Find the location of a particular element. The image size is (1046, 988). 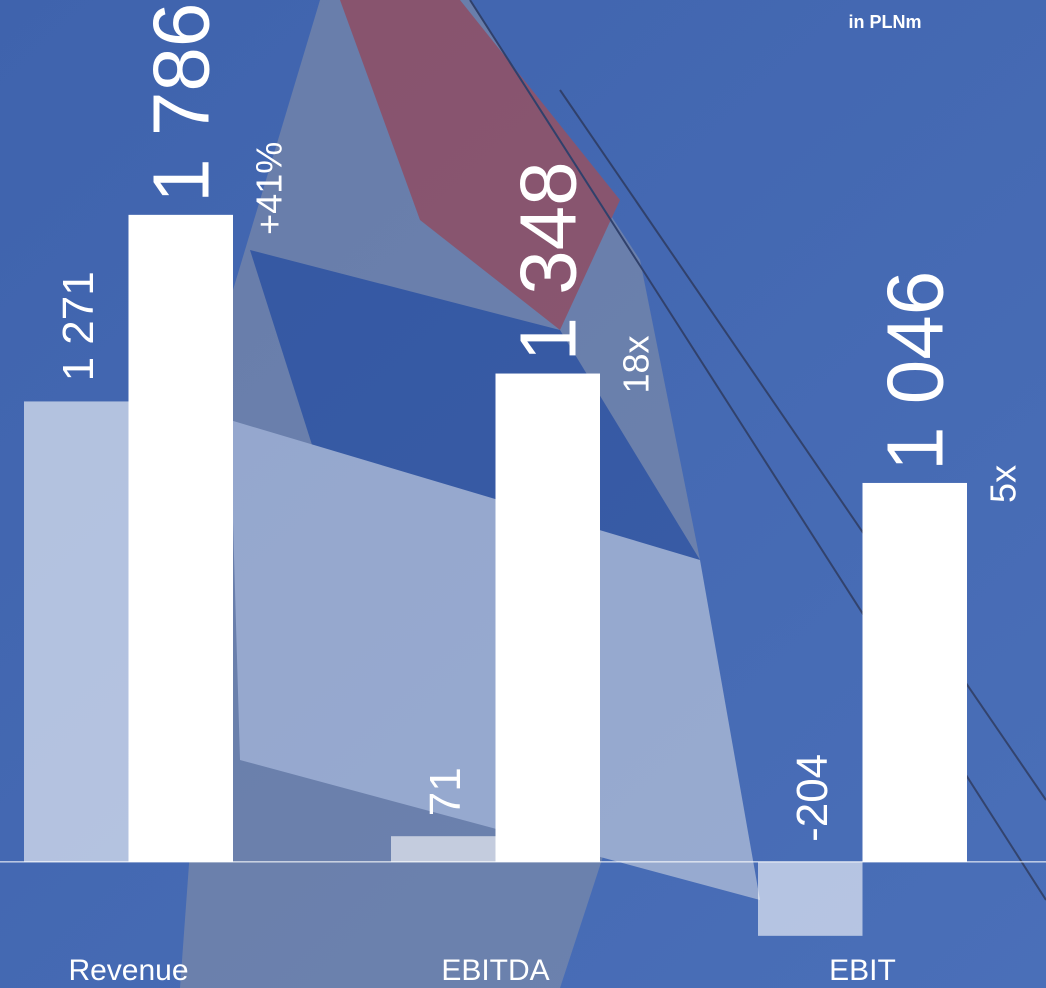

growth-label: +41% is located at coordinates (269, 188).